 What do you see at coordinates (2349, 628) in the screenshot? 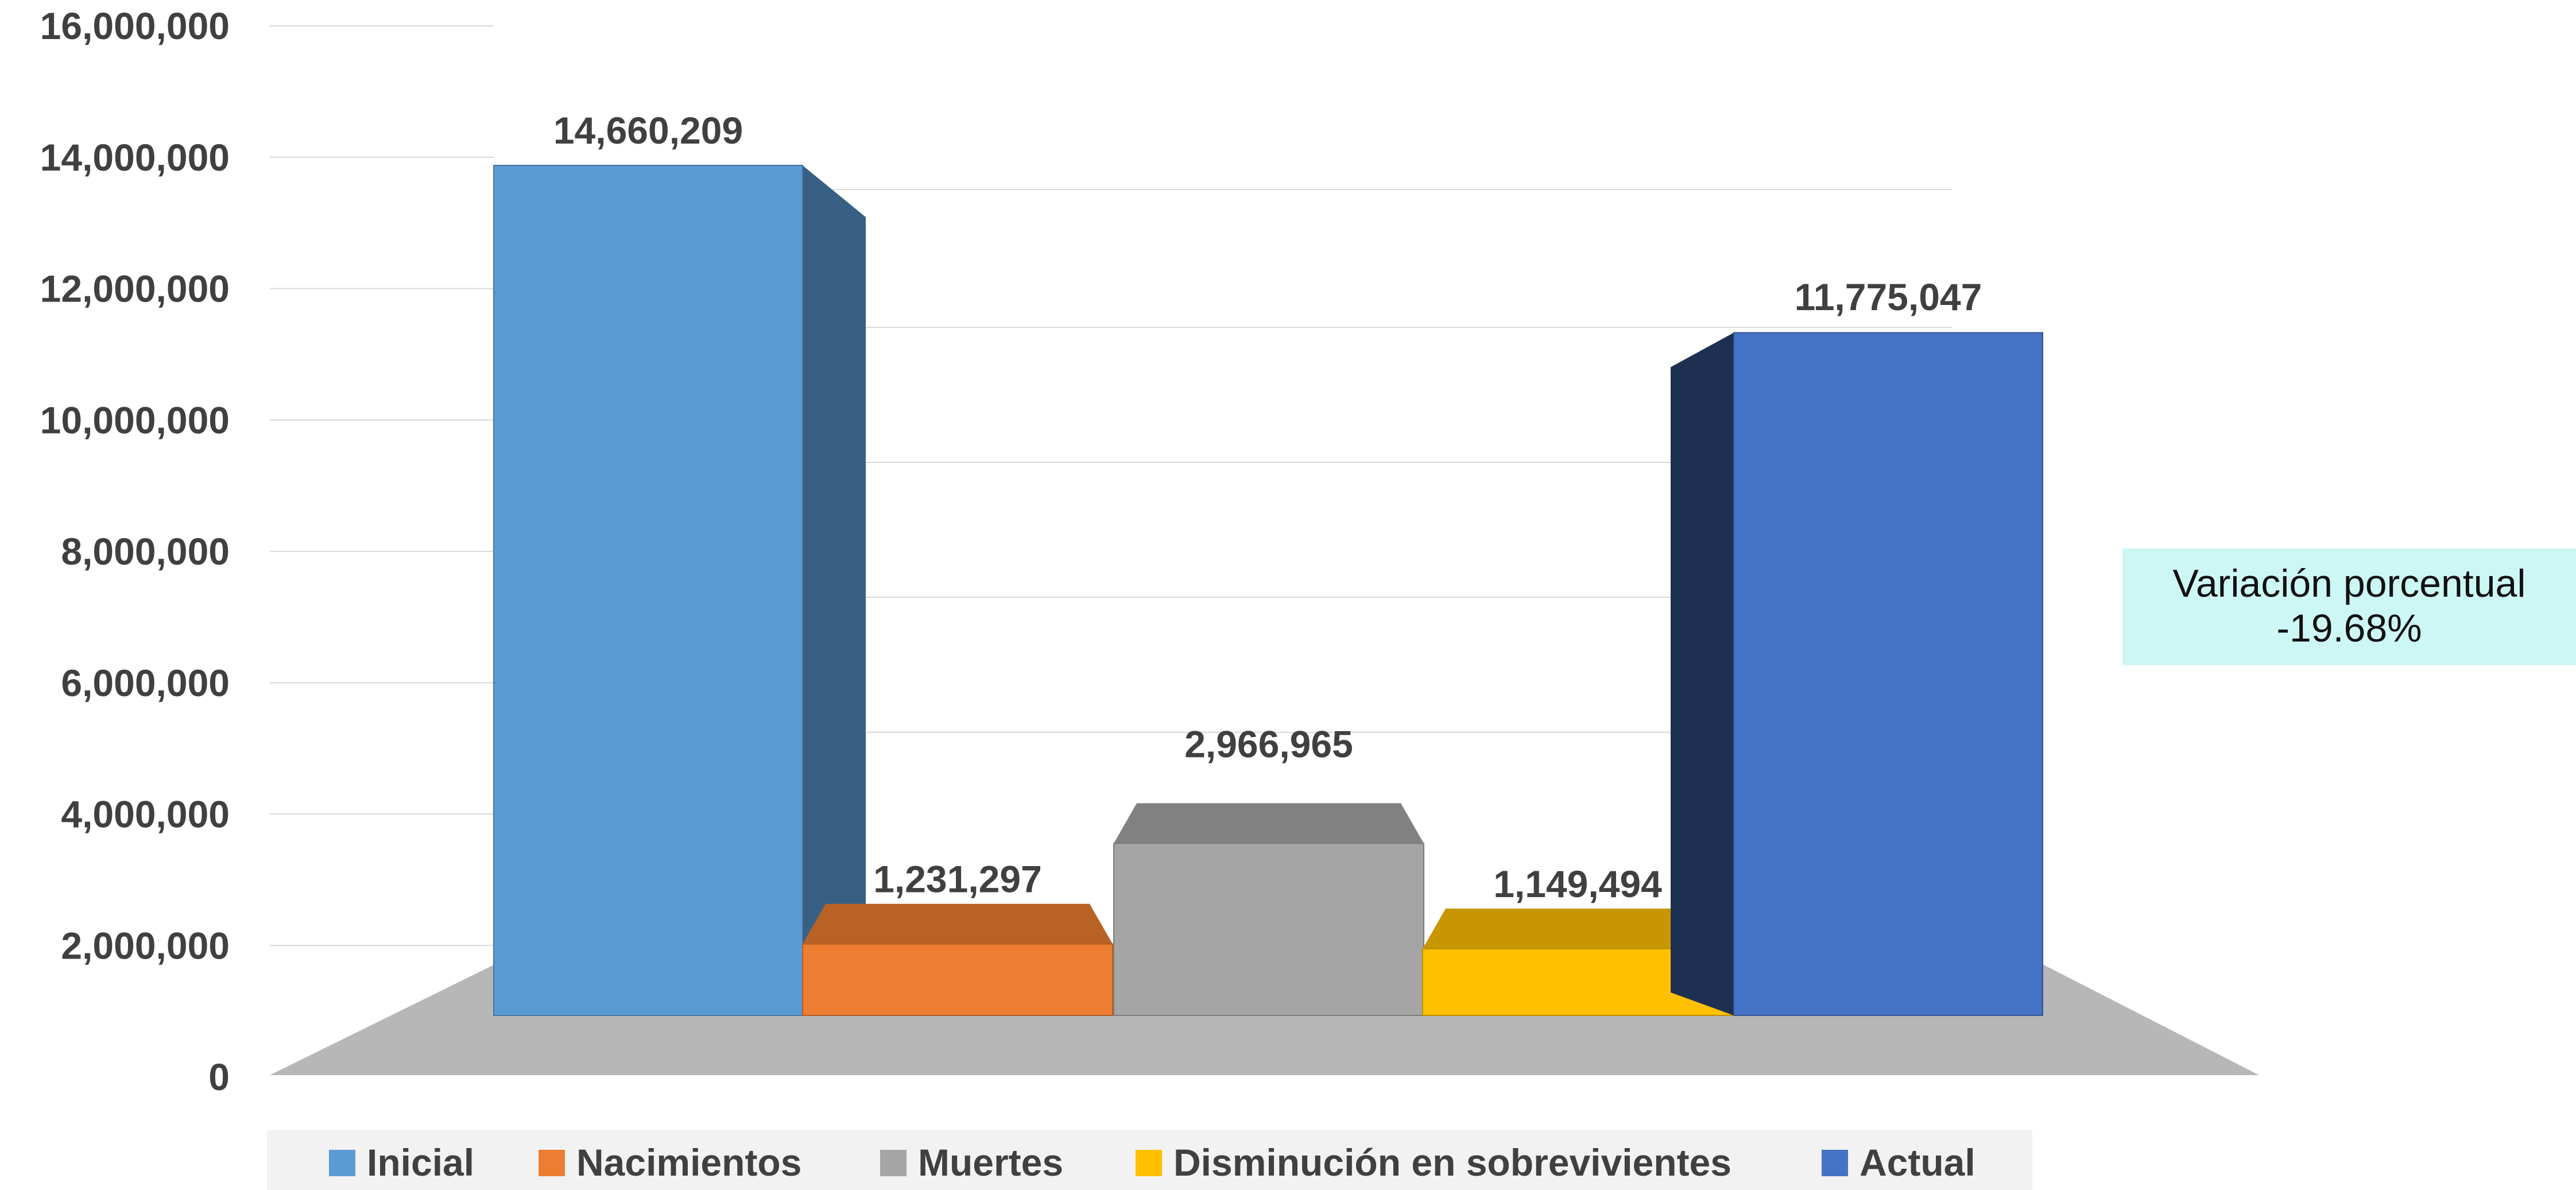
I see `annotation-value: -19.68%` at bounding box center [2349, 628].